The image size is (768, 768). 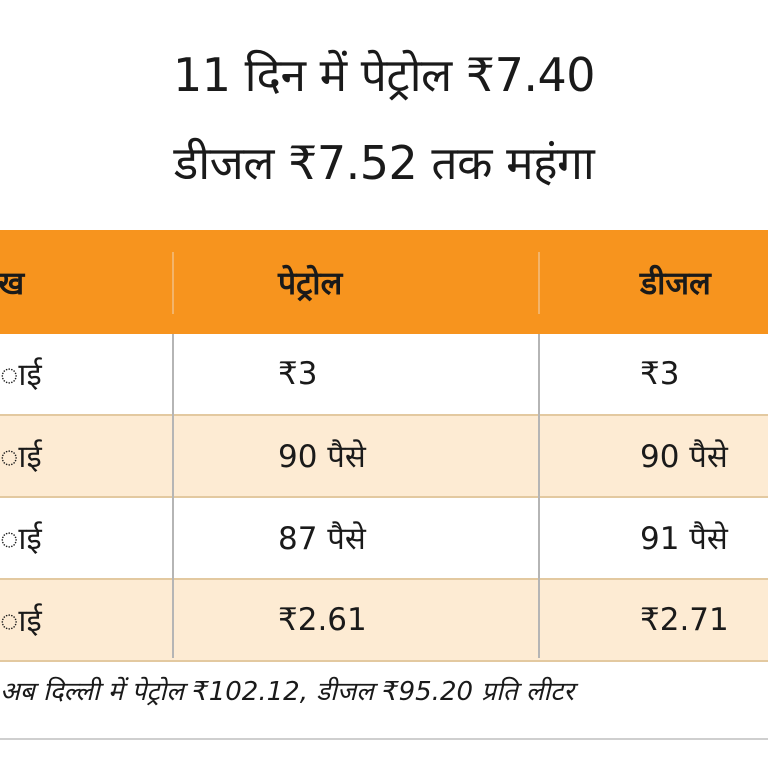 I want to click on diesel-value: ₹2.71, so click(x=684, y=620).